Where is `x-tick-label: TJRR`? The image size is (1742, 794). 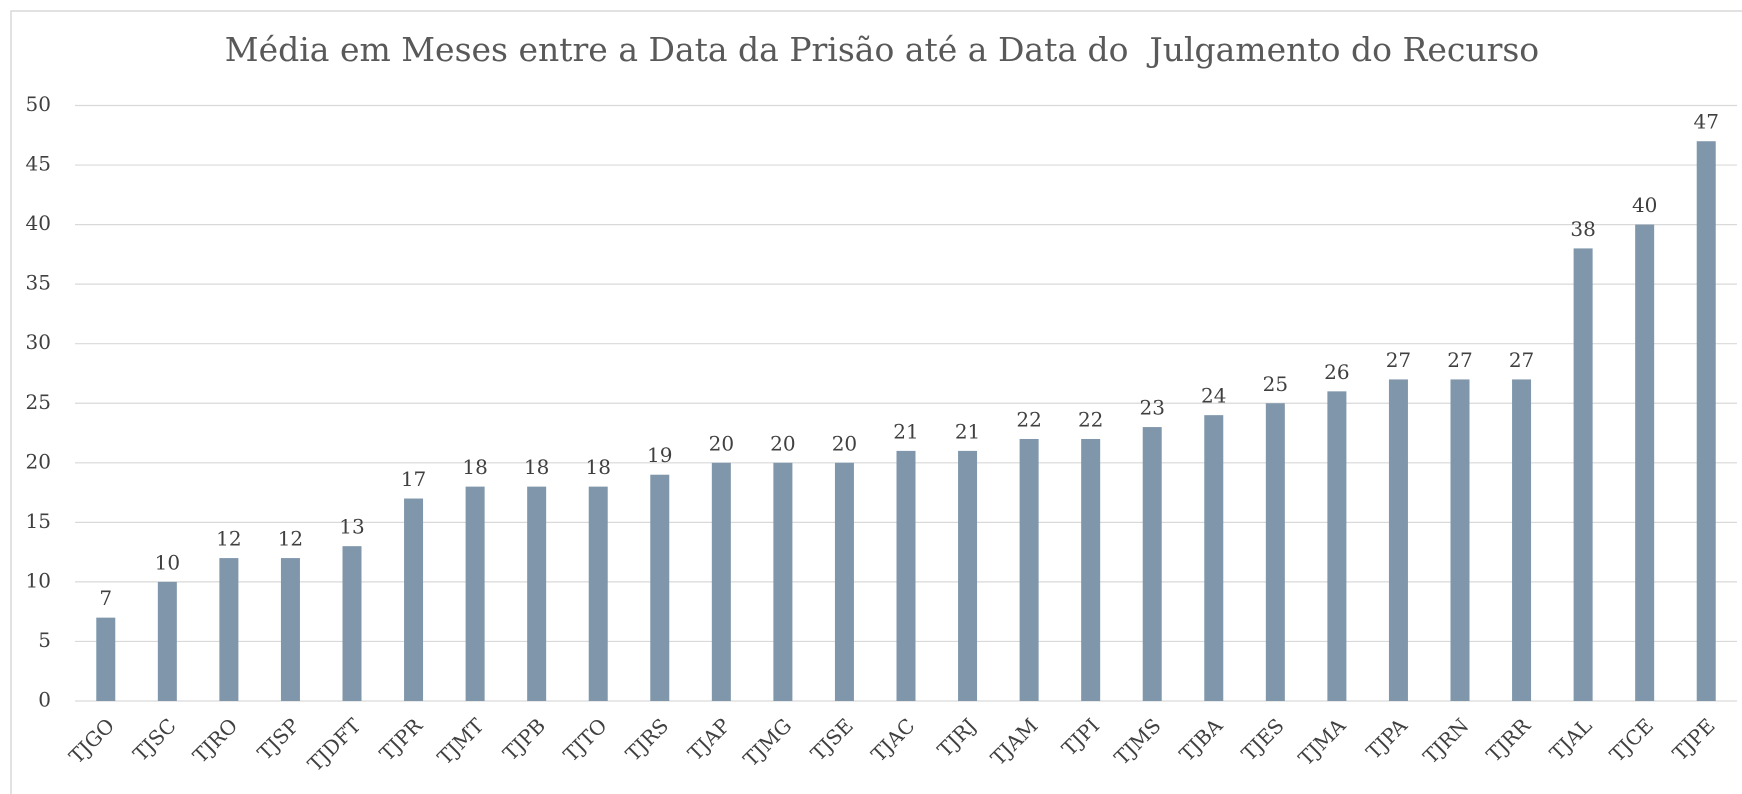
x-tick-label: TJRR is located at coordinates (1509, 740).